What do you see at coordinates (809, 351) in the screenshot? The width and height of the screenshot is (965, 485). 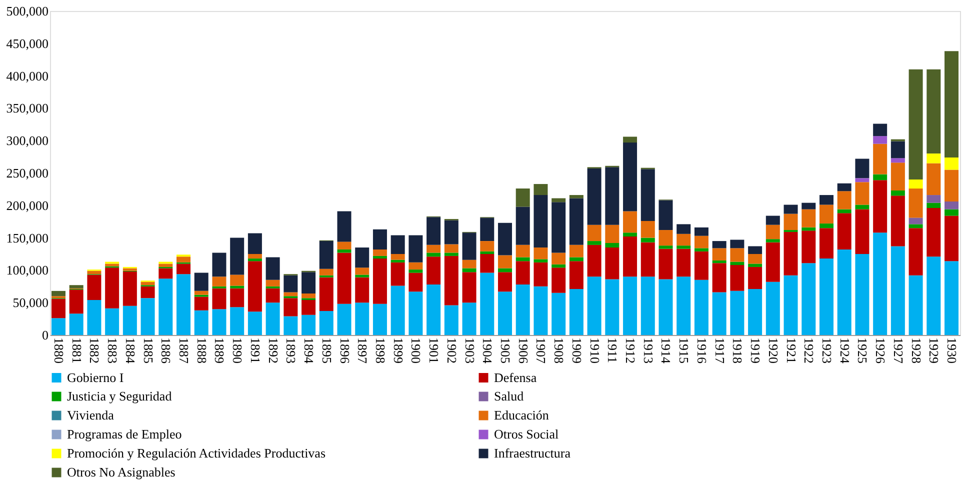 I see `x-tick-label: 1922` at bounding box center [809, 351].